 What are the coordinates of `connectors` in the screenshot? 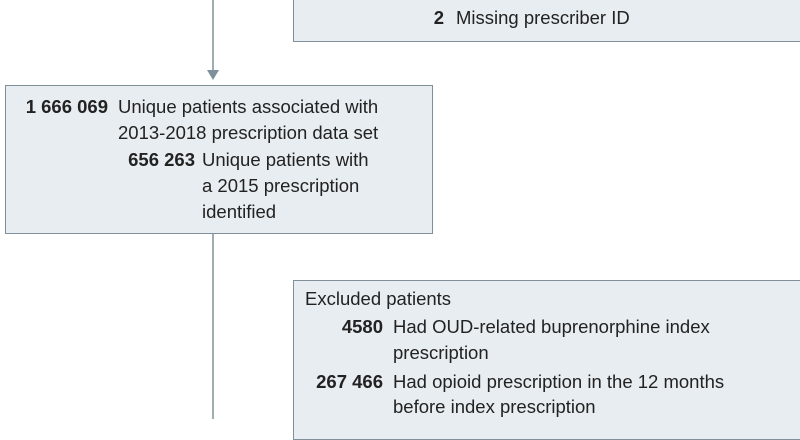 It's located at (213, 209).